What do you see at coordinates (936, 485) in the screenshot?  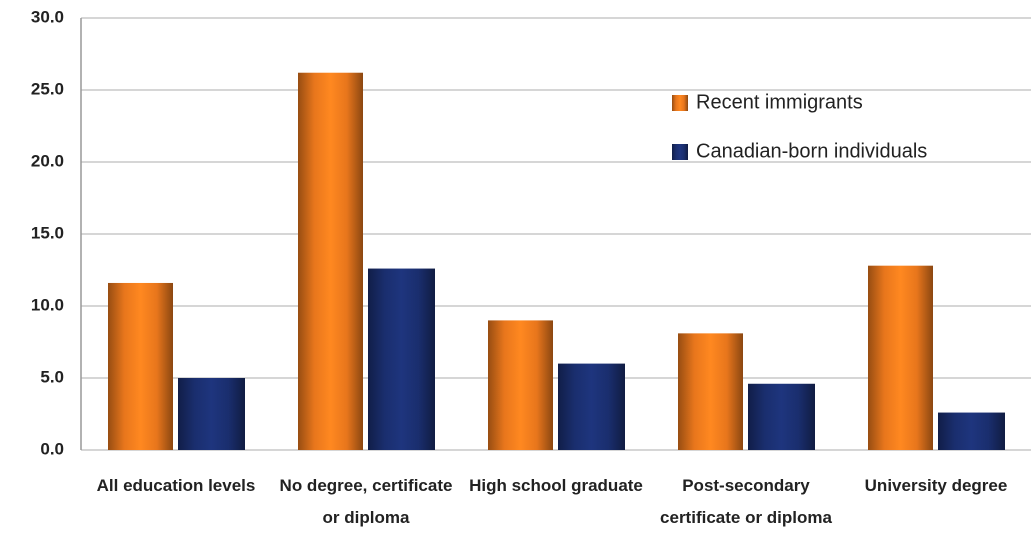 I see `x-tick-label: University degree` at bounding box center [936, 485].